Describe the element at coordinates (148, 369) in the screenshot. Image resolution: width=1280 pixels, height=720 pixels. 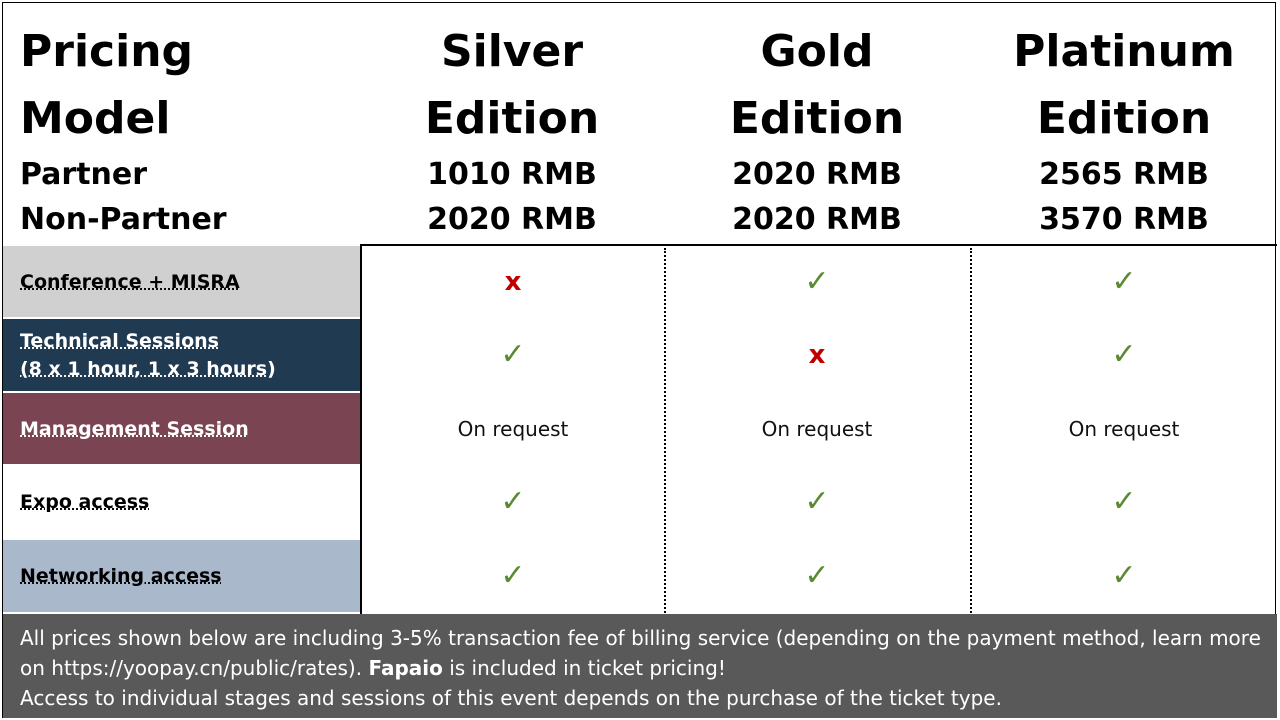
I see `feature-label-line: (8 x 1 hour, 1 x 3 hours)` at that location.